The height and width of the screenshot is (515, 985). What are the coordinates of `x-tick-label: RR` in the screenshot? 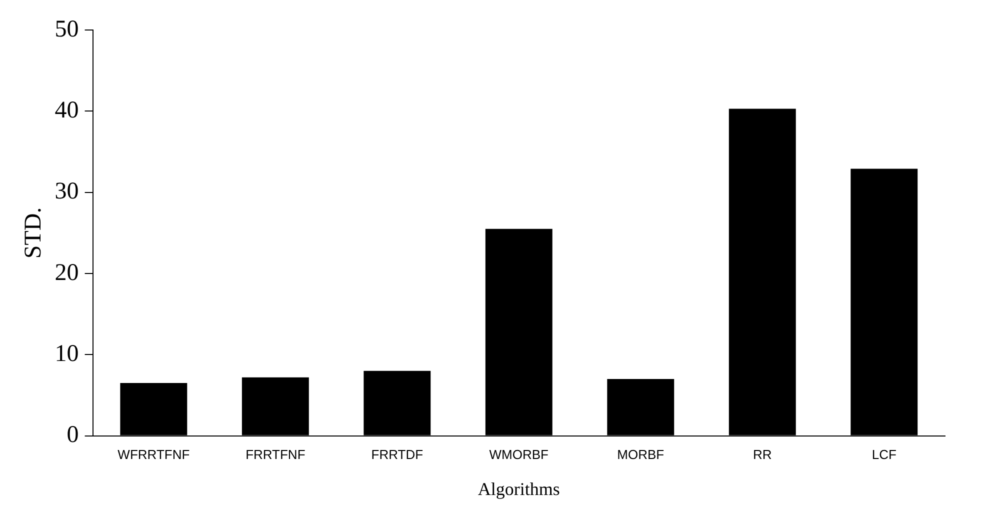 It's located at (762, 454).